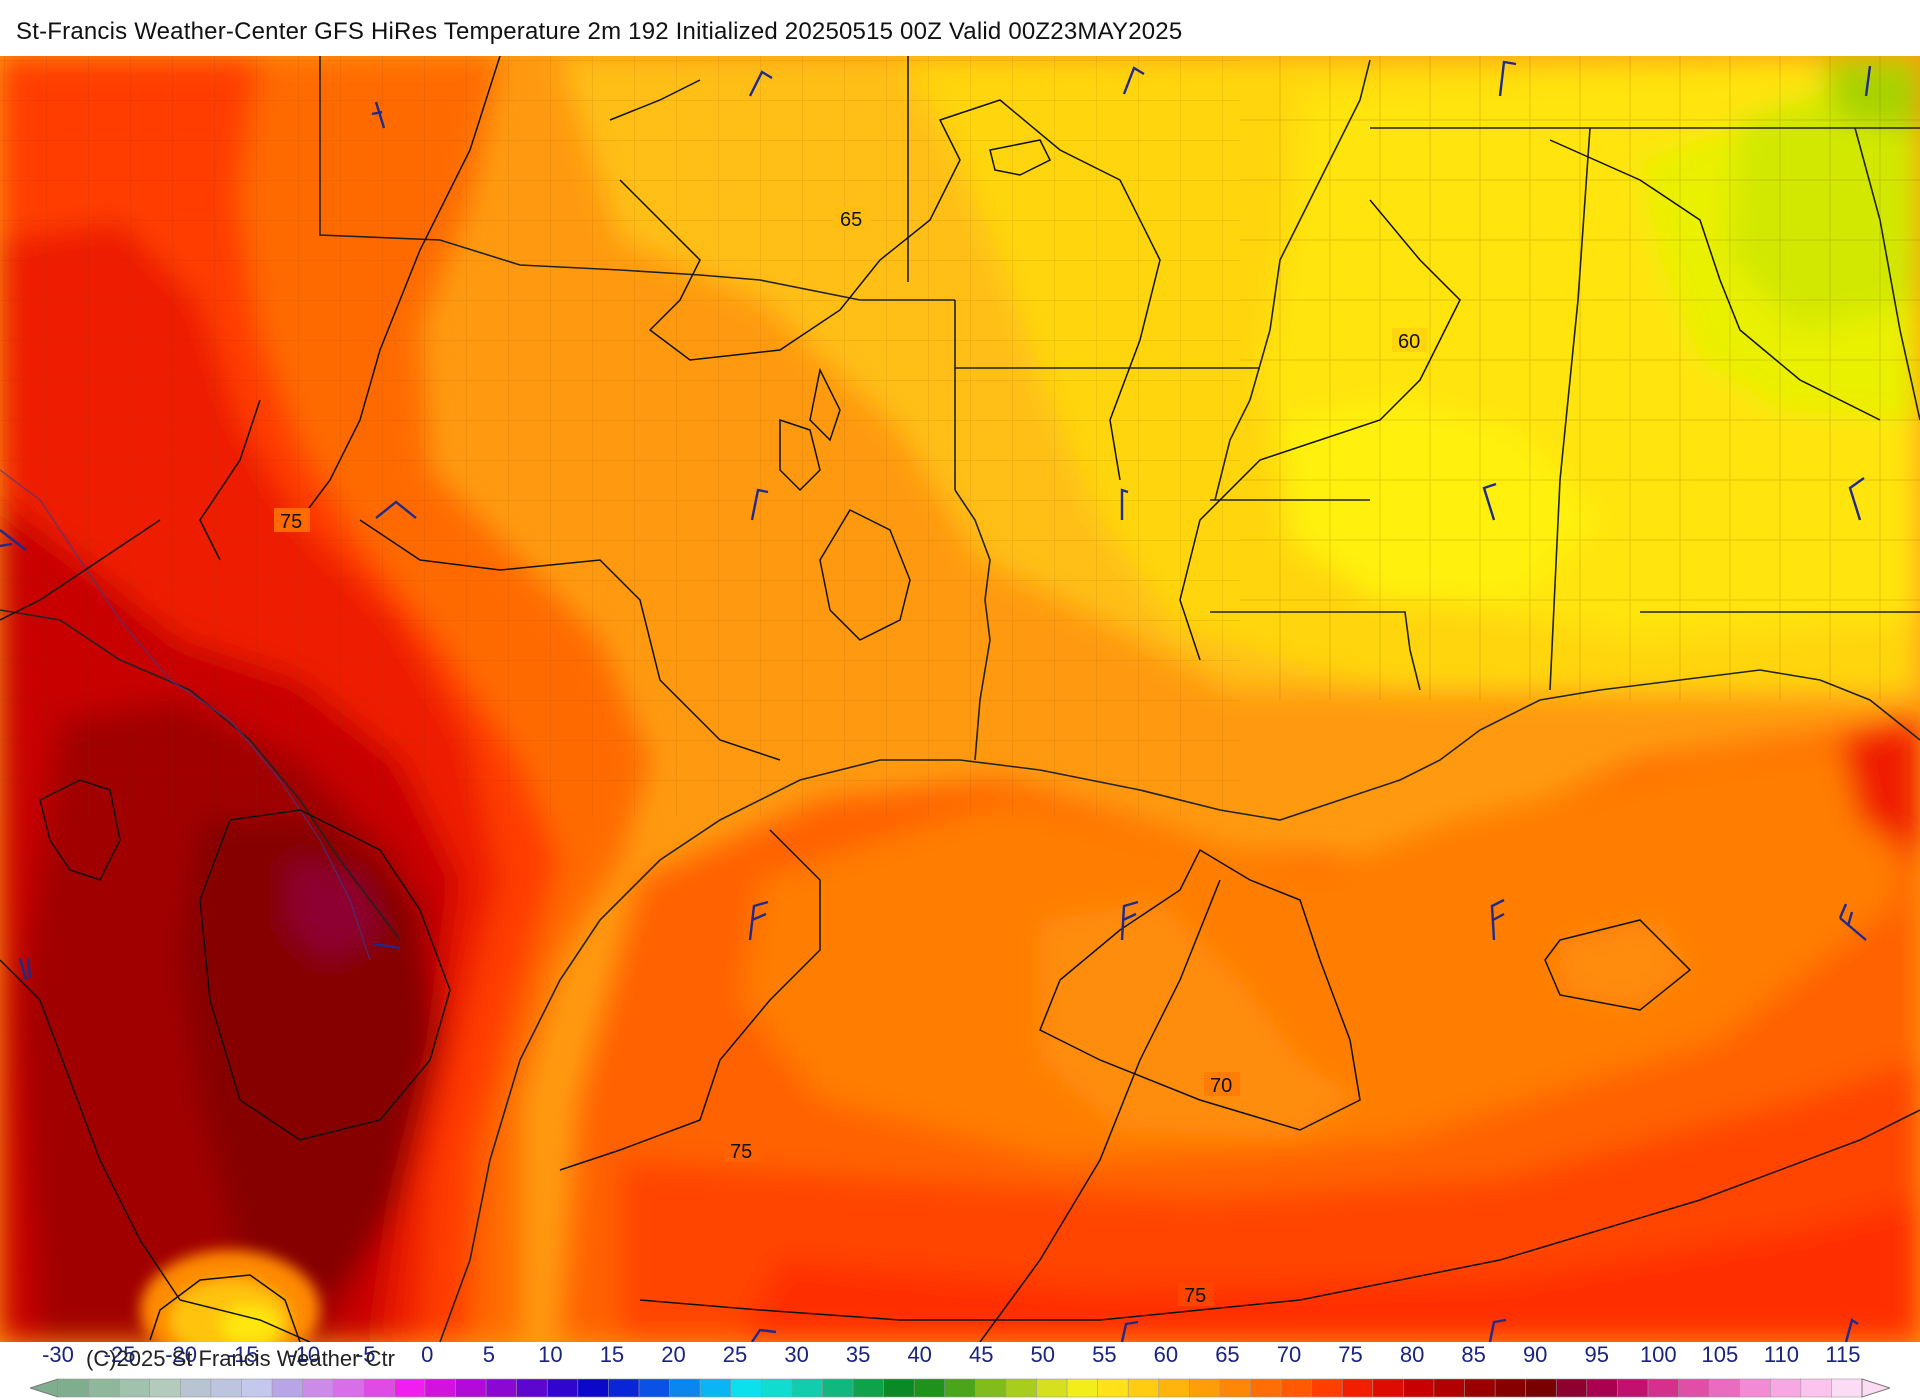 Image resolution: width=1920 pixels, height=1400 pixels. I want to click on colorbar-tick-label: 25, so click(735, 1354).